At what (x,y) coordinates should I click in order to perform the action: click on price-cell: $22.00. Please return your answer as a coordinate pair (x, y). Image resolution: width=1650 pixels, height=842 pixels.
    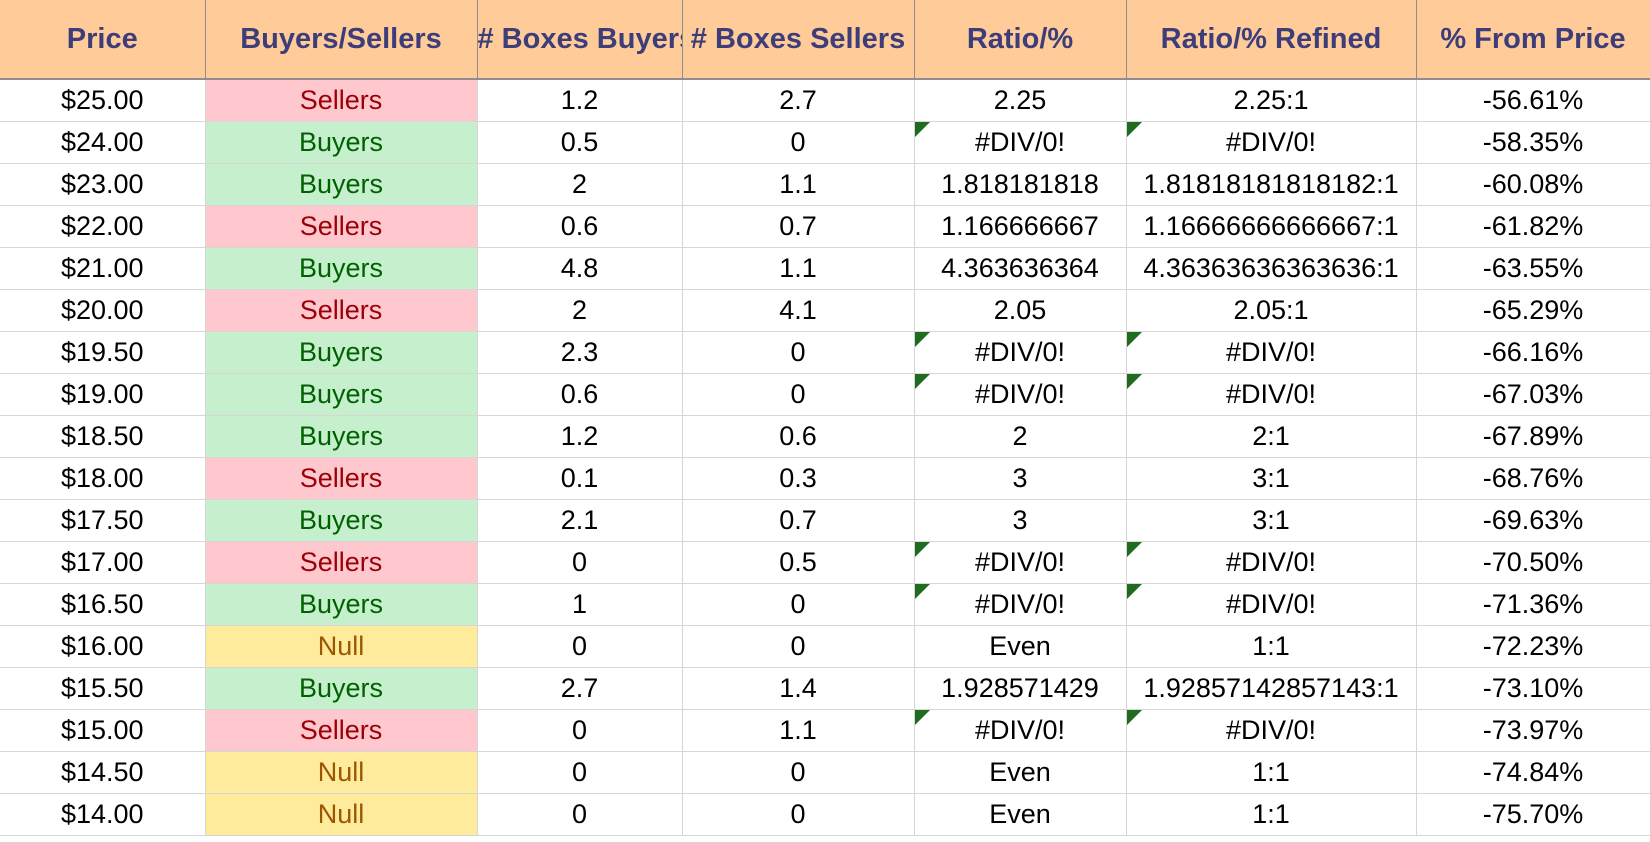
    Looking at the image, I should click on (103, 226).